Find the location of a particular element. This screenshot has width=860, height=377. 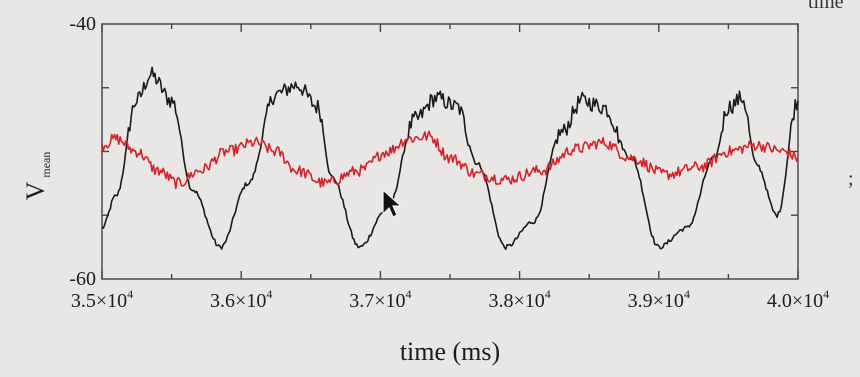

x-tick-label-mantissa: 3.5×10 is located at coordinates (99, 301).